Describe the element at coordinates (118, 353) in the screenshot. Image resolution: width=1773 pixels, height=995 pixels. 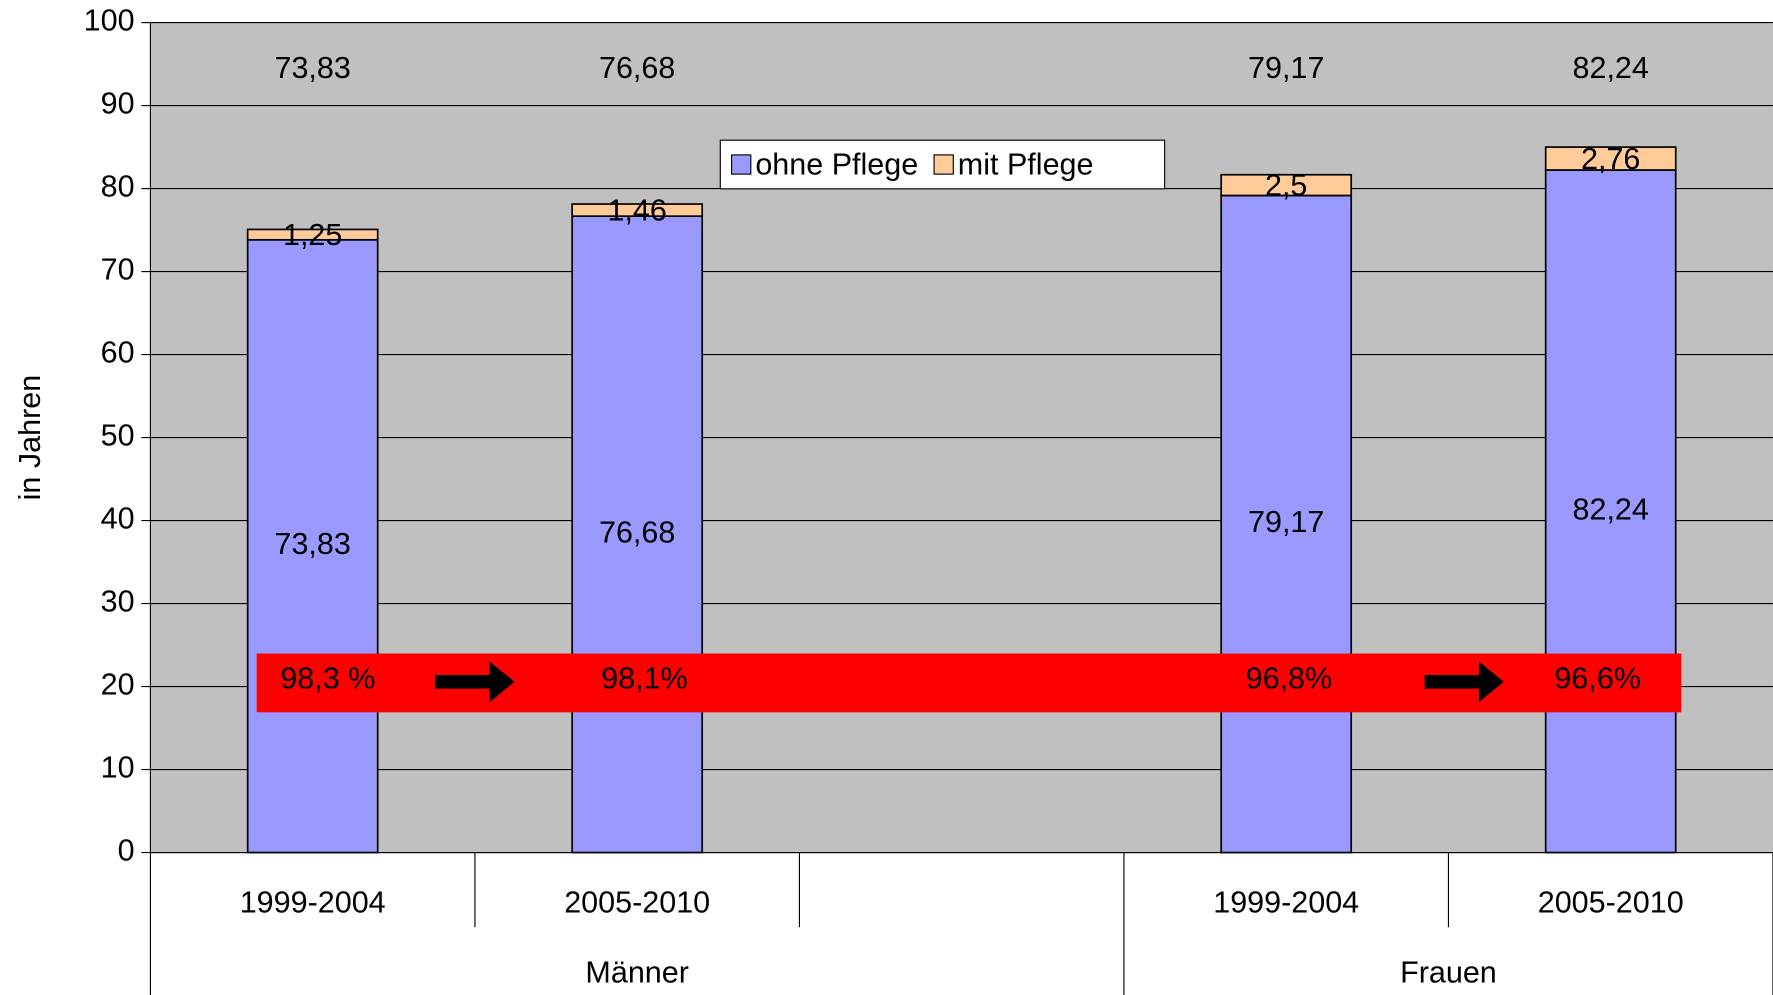
I see `y-tick-label: 60` at that location.